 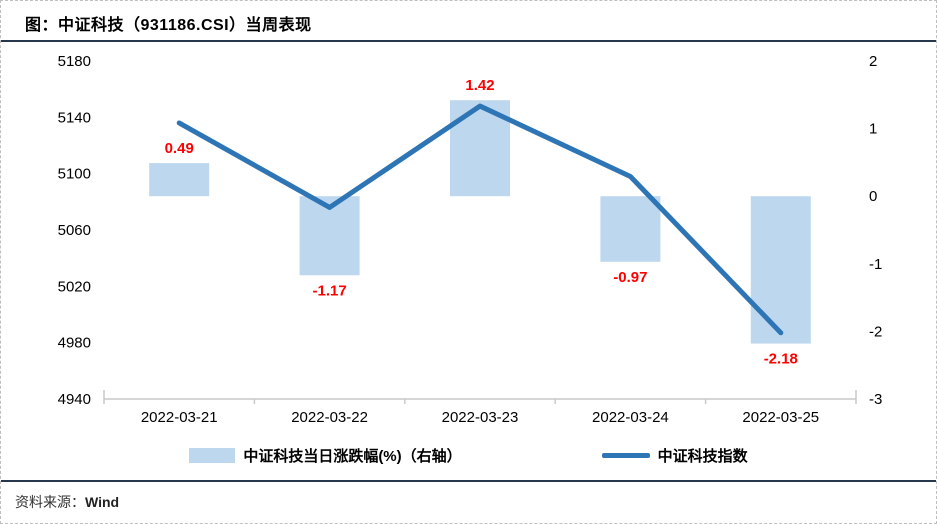 I want to click on left-axis-tick-label: 5020, so click(x=74, y=286).